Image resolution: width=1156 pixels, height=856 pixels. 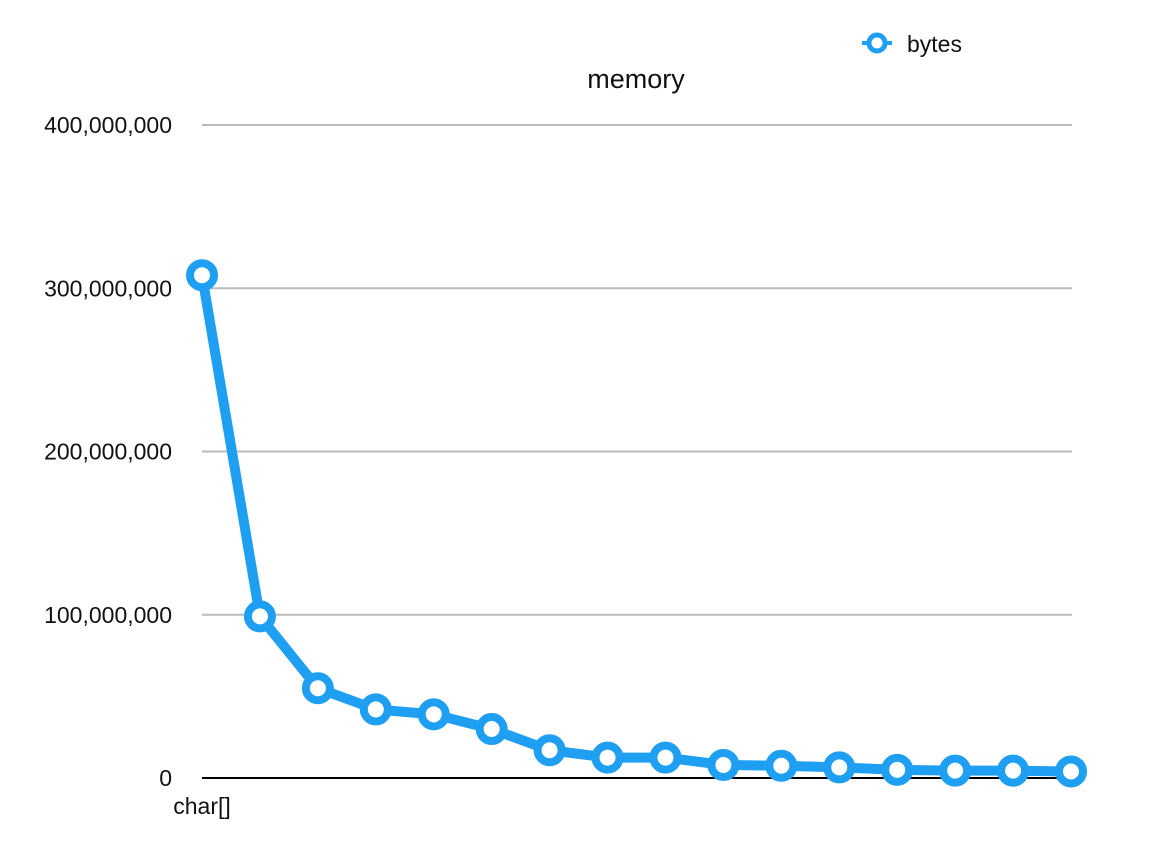 I want to click on x-tick-label: char[], so click(x=202, y=806).